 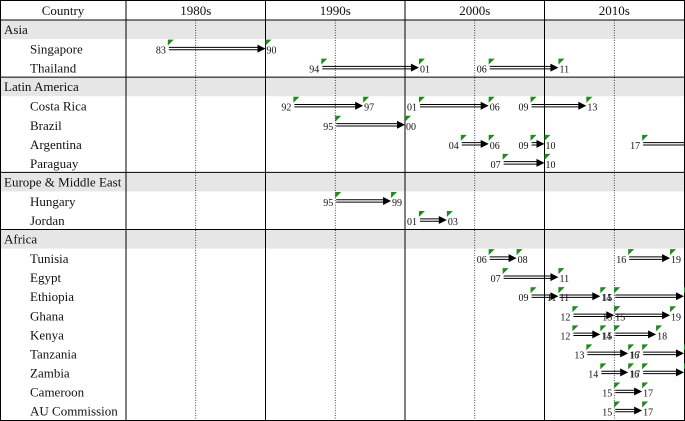 What do you see at coordinates (579, 355) in the screenshot?
I see `span-start-year: 13` at bounding box center [579, 355].